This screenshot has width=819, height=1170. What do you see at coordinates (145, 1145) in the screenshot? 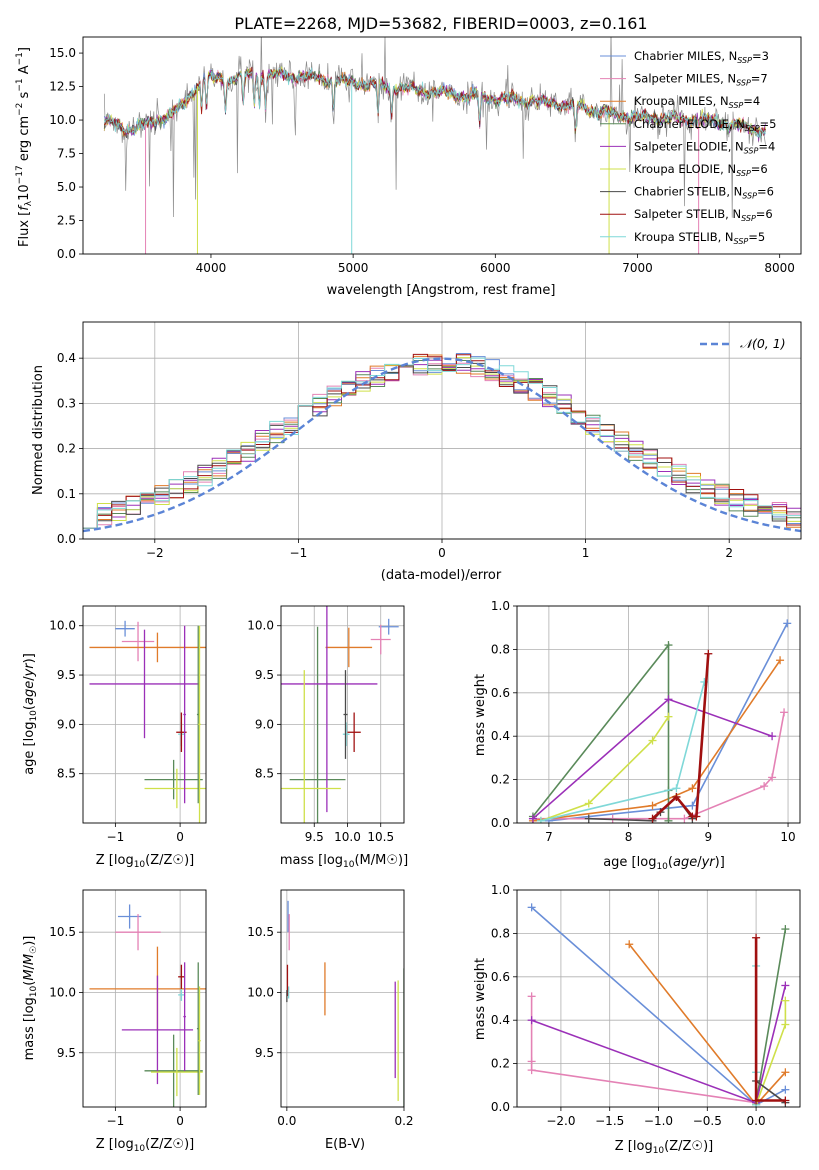
I see `mass-vs-Z-xlabel: Z [log10(Z/Z☉)]` at bounding box center [145, 1145].